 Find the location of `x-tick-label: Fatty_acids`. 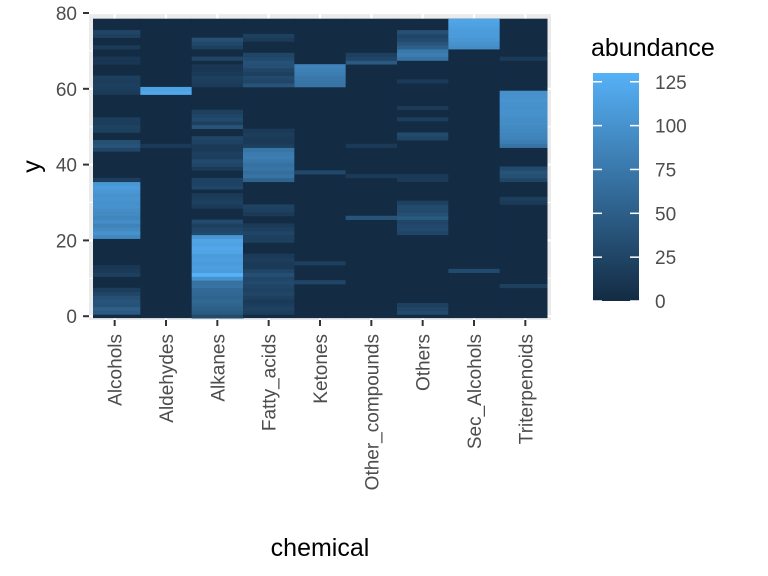

x-tick-label: Fatty_acids is located at coordinates (270, 382).